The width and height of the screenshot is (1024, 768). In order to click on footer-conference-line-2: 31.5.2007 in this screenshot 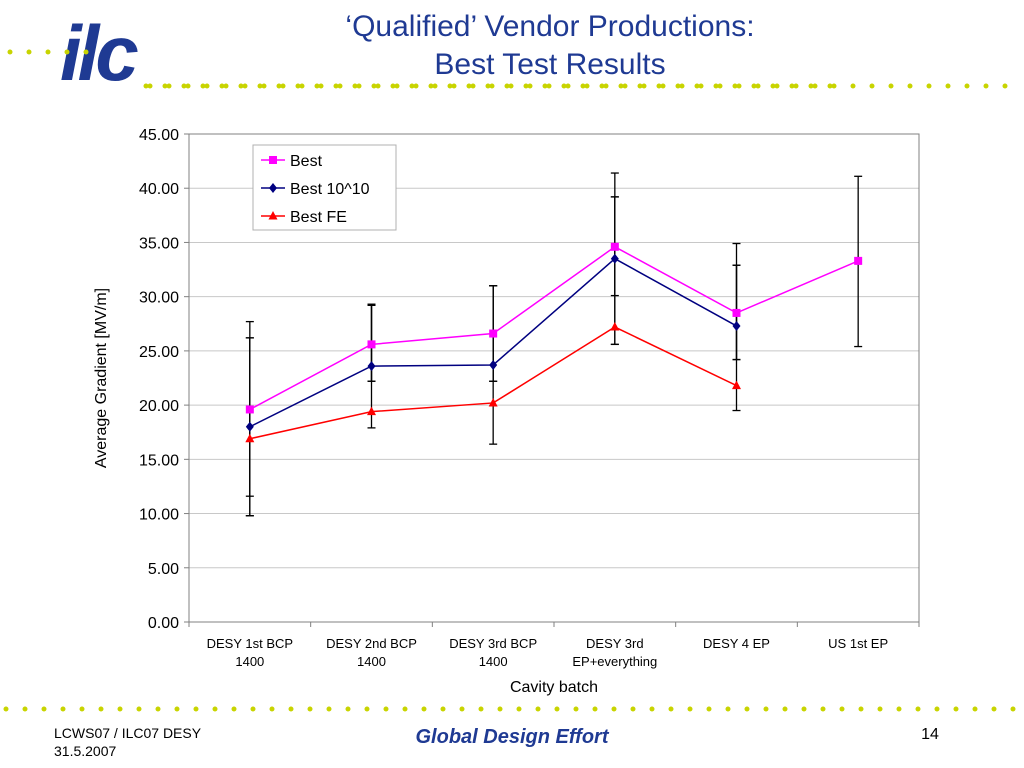, I will do `click(85, 751)`.